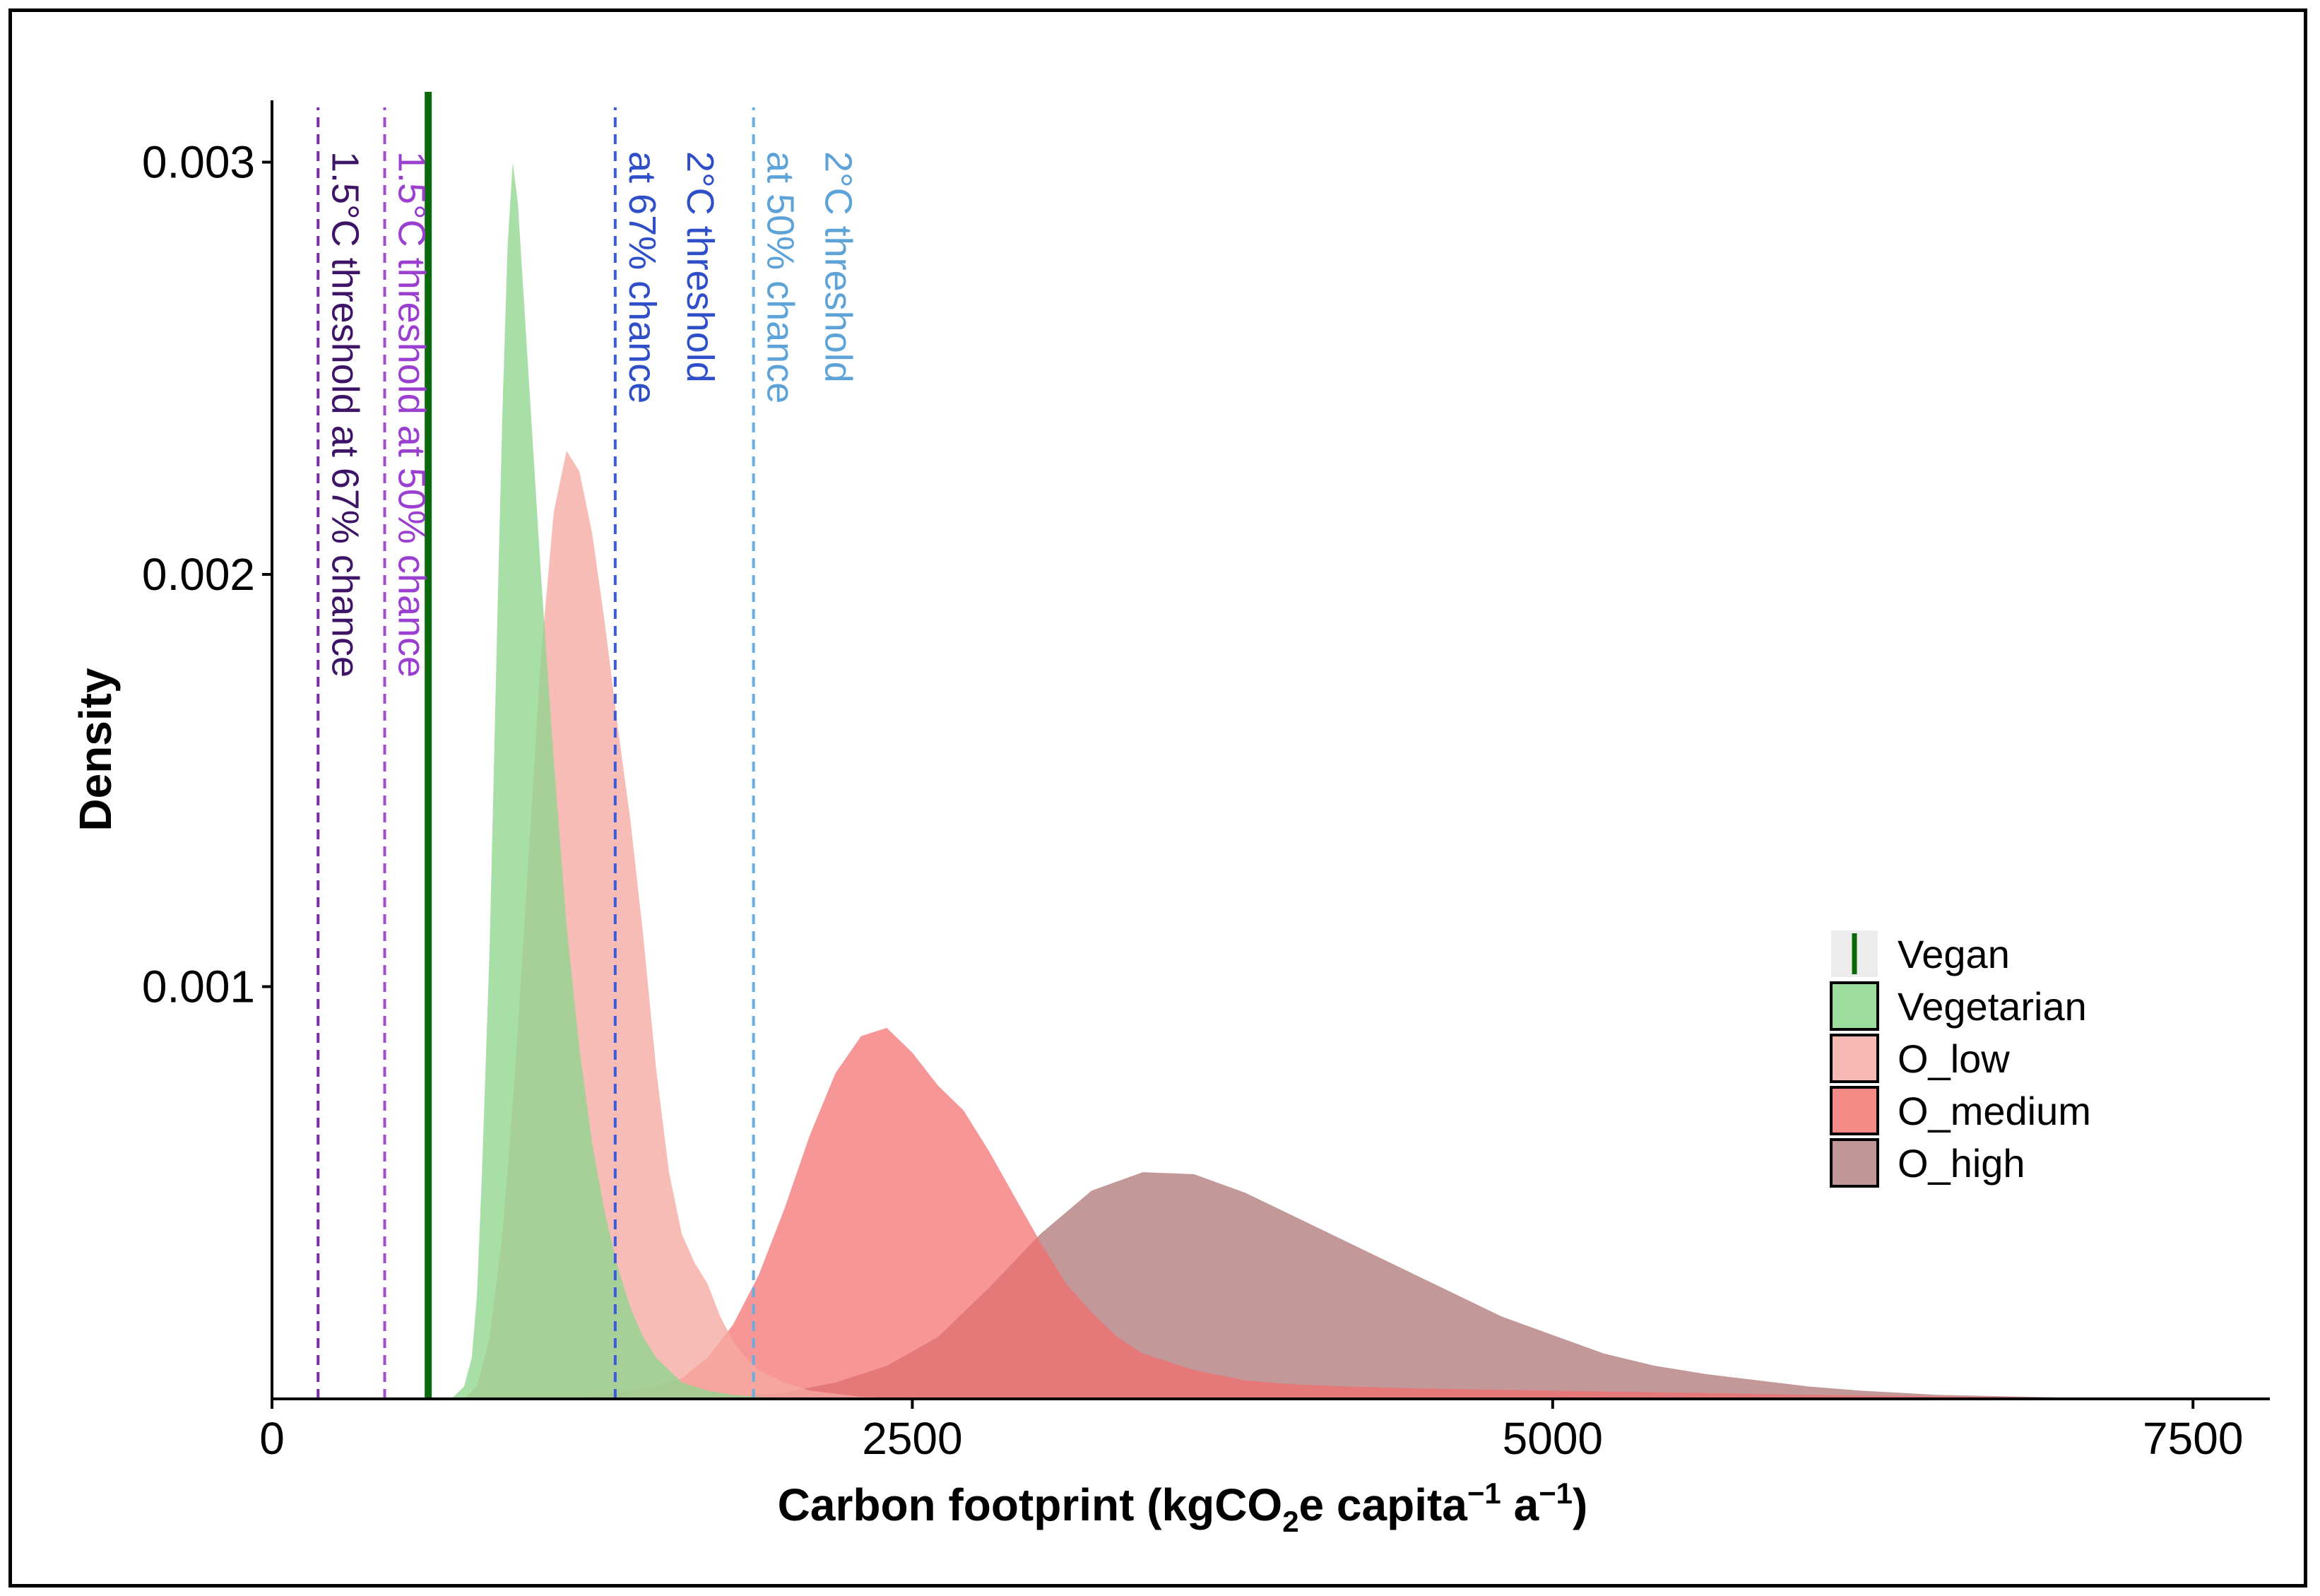 Image resolution: width=2320 pixels, height=1596 pixels. What do you see at coordinates (1855, 1111) in the screenshot?
I see `legend-key-o-medium` at bounding box center [1855, 1111].